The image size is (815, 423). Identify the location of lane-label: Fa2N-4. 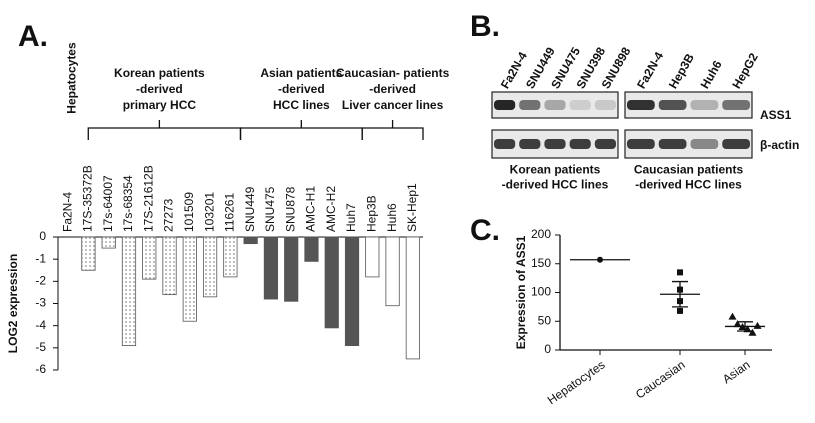
(650, 70).